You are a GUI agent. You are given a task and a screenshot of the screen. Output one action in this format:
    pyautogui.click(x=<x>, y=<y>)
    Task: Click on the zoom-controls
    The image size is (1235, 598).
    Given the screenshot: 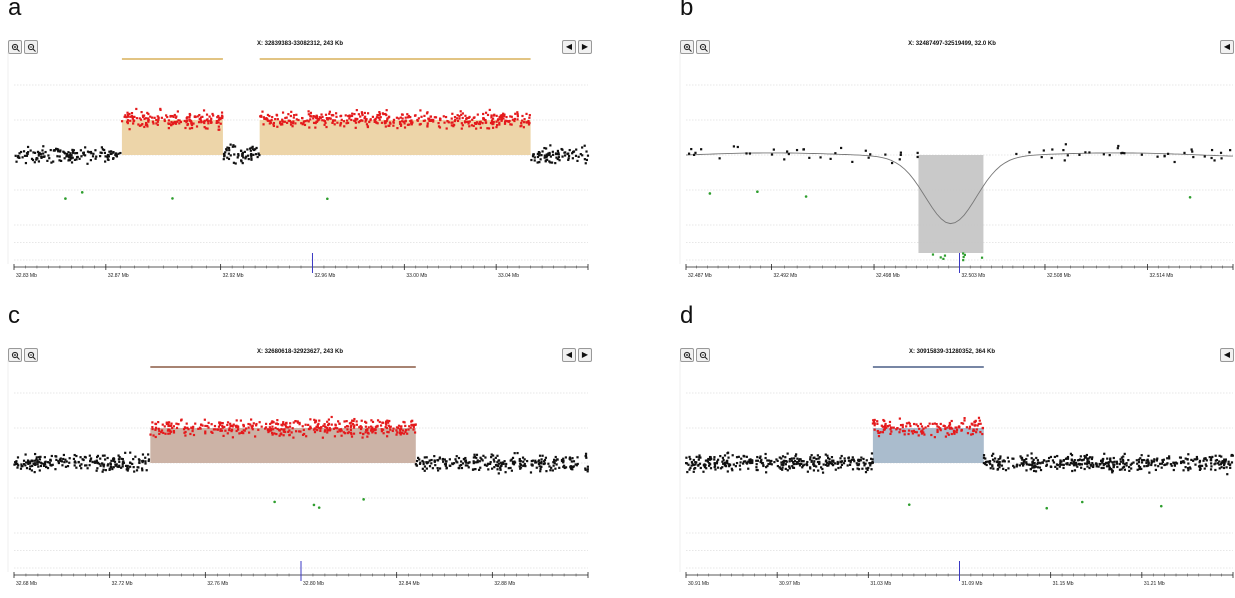 What is the action you would take?
    pyautogui.click(x=23, y=355)
    